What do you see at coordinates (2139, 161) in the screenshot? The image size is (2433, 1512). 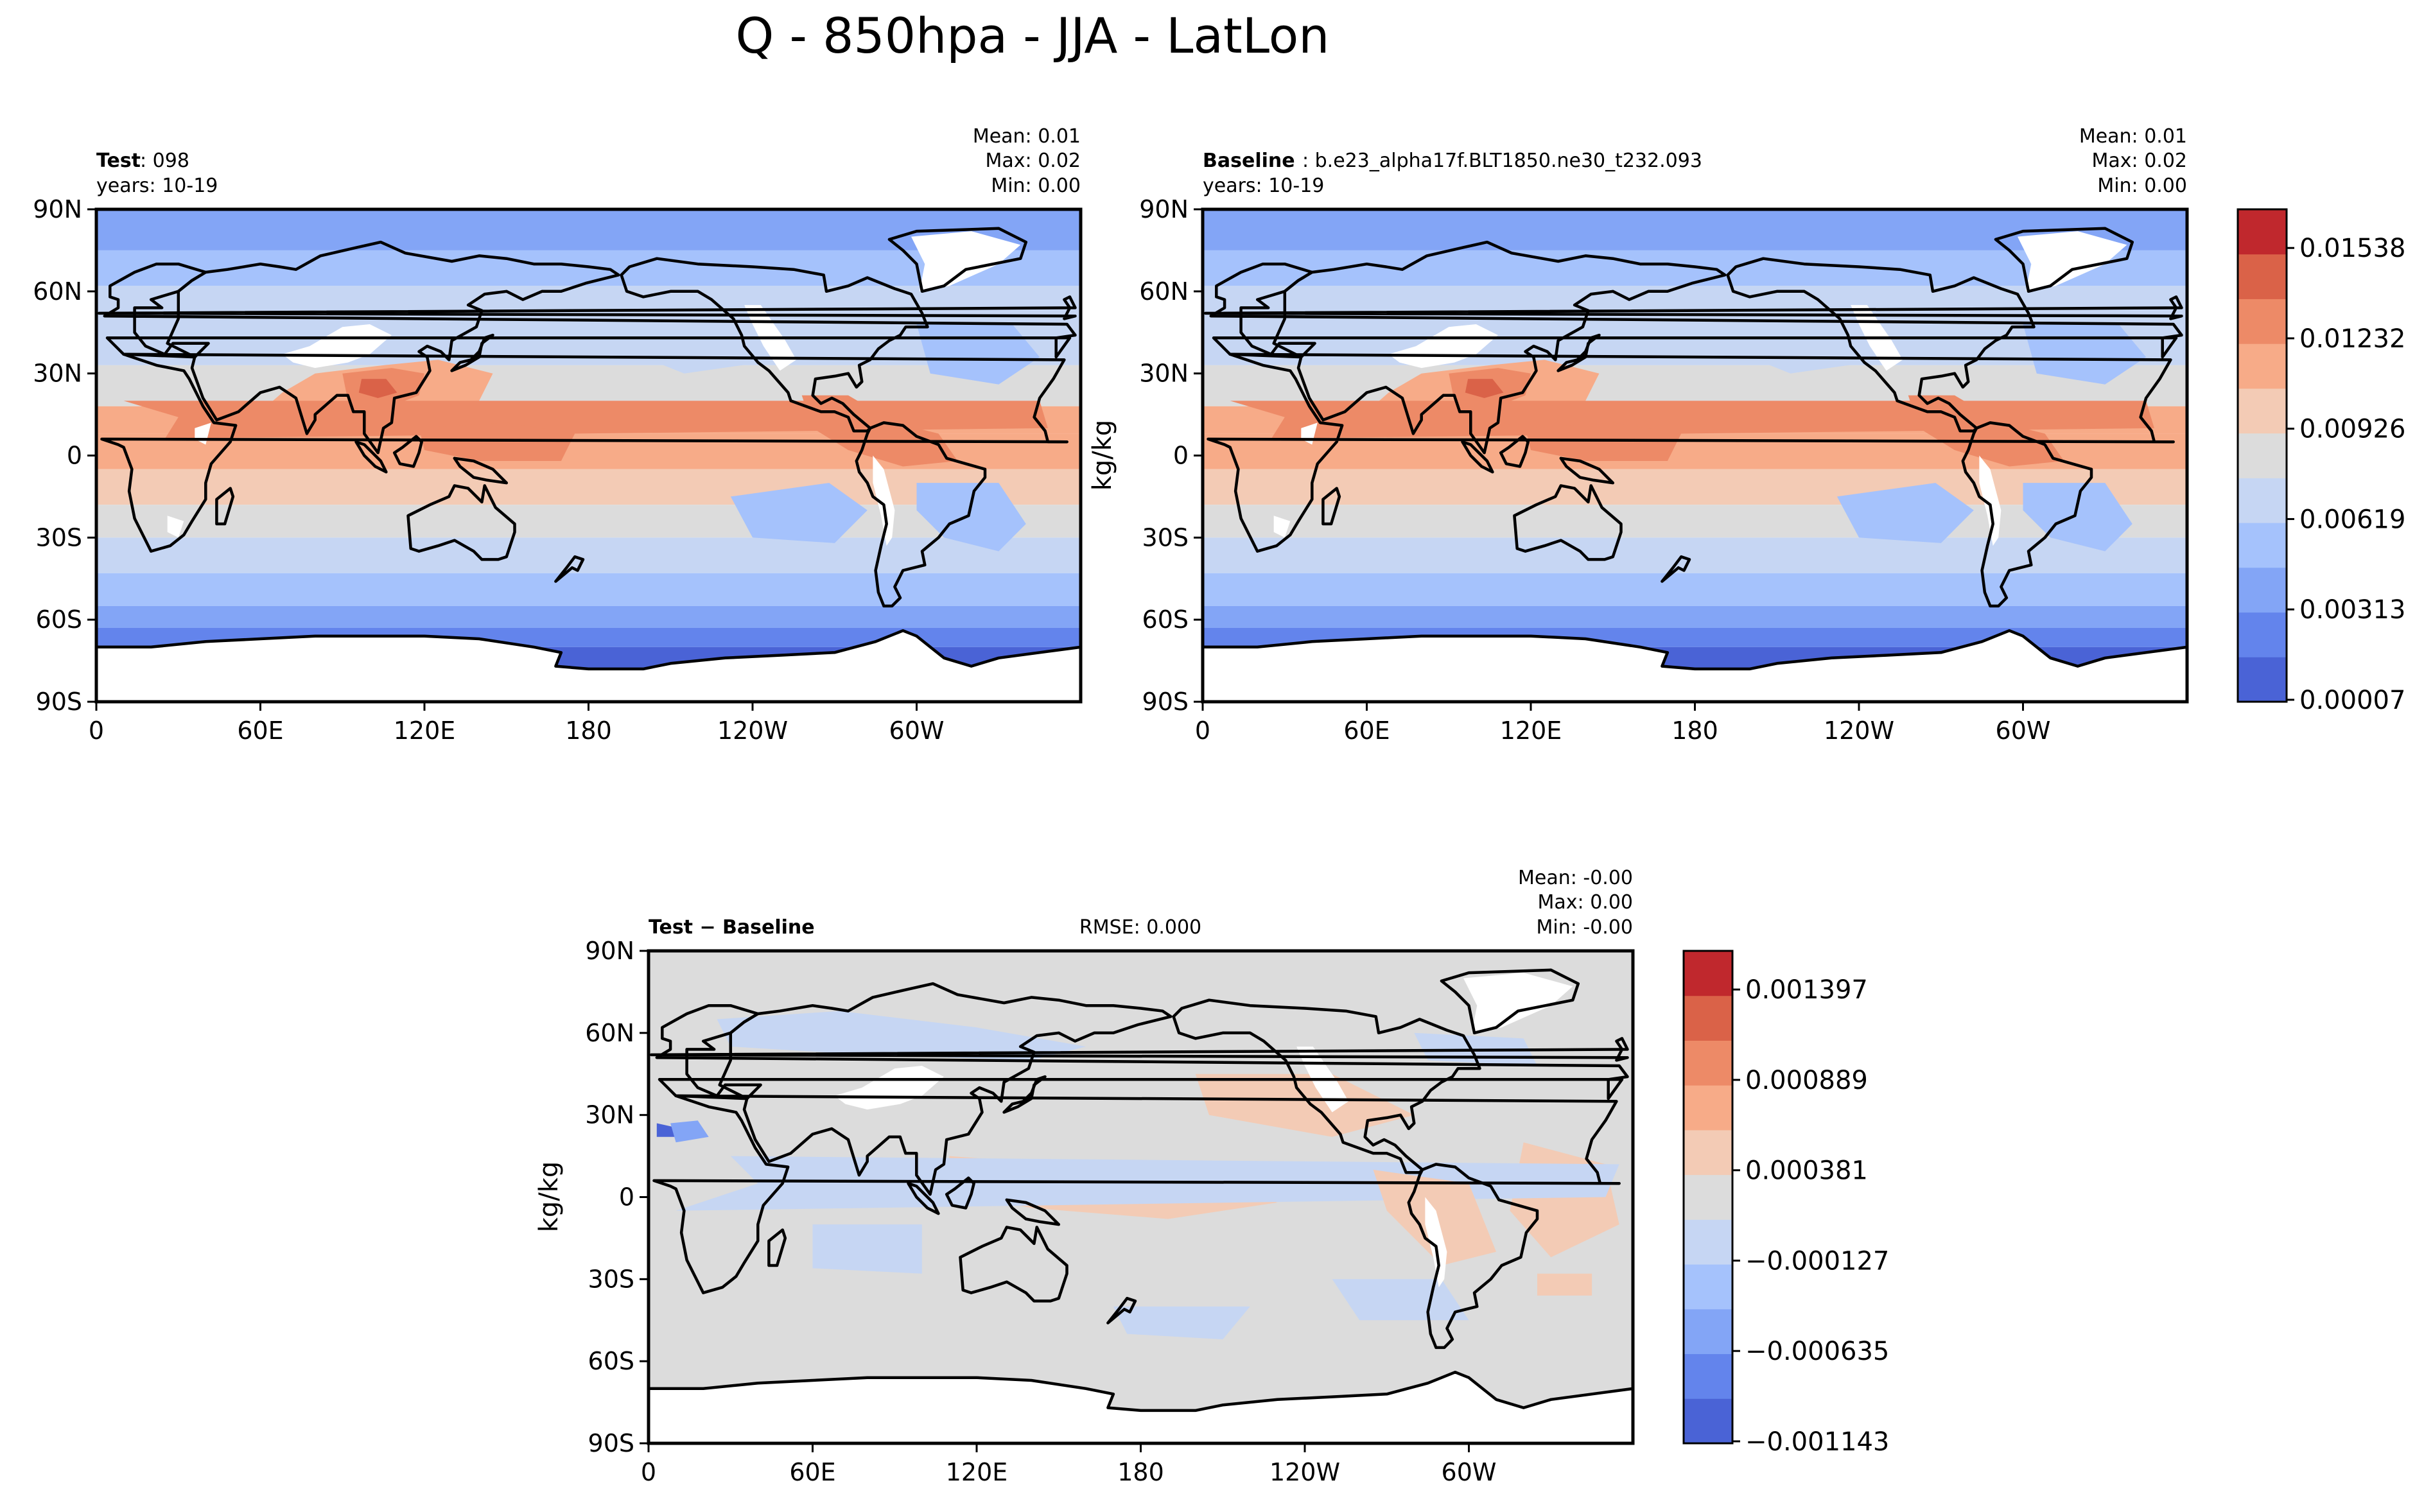 I see `baseline-max: Max: 0.02` at bounding box center [2139, 161].